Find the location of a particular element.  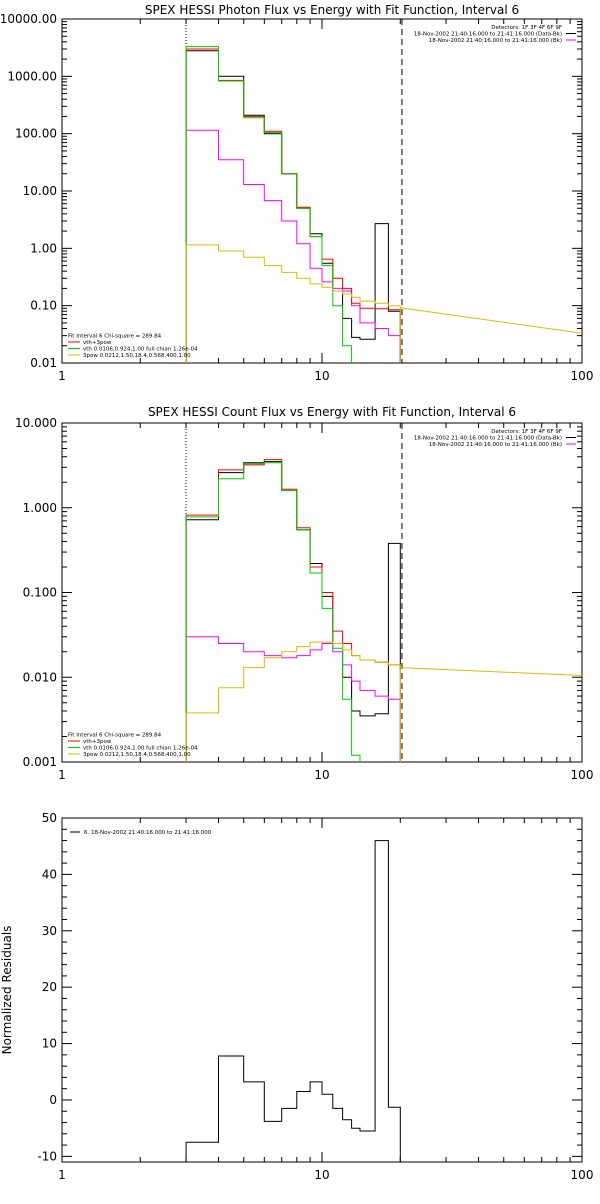

y-tick-label: 1000.00 is located at coordinates (32, 76).